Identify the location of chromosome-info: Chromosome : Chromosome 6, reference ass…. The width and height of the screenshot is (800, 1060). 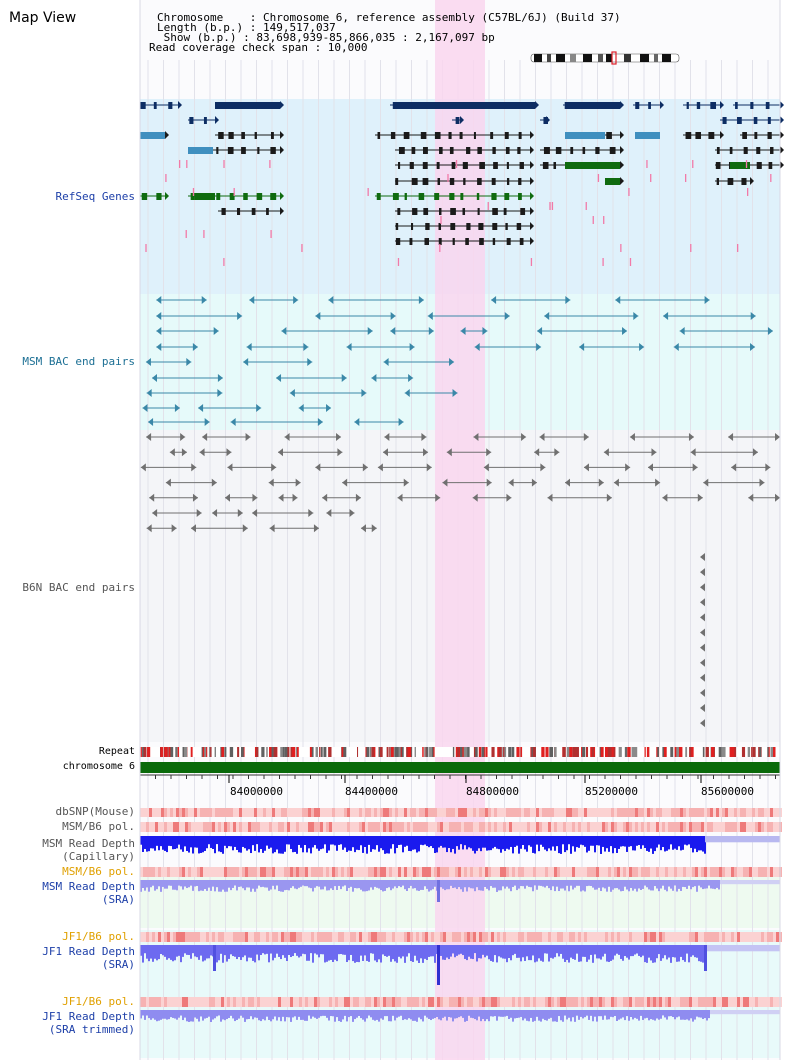
(389, 17).